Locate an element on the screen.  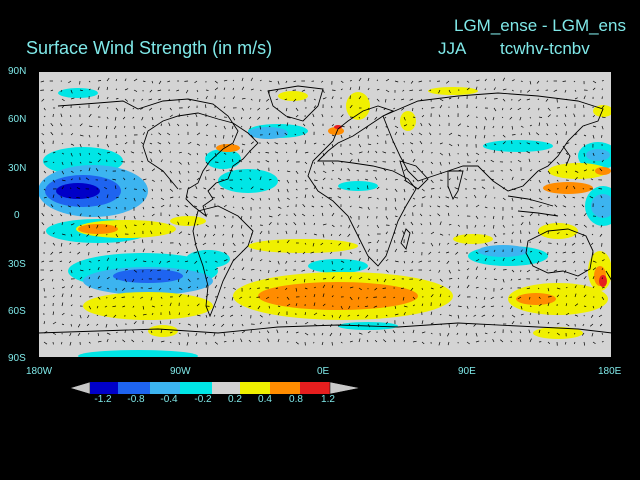
lon-label-90e: 90E is located at coordinates (467, 371).